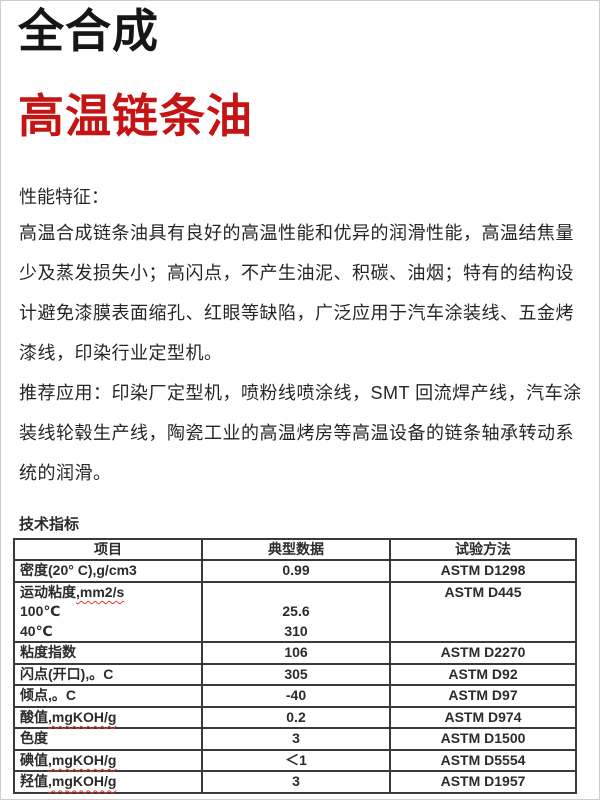 The width and height of the screenshot is (600, 800). Describe the element at coordinates (40, 611) in the screenshot. I see `spec-item-text: 100℃` at that location.